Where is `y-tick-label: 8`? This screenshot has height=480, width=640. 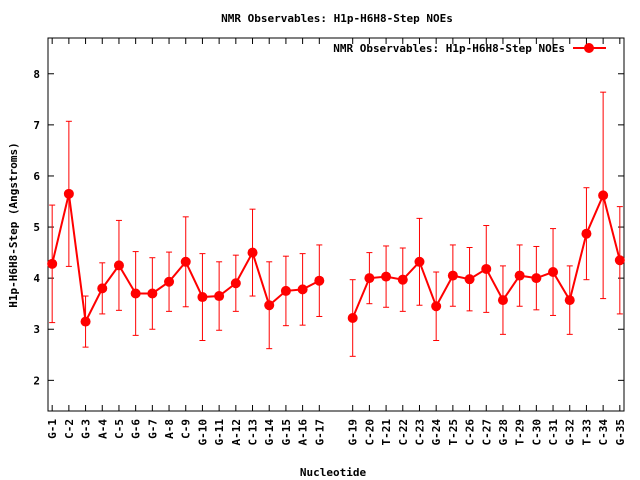
y-tick-label: 8 is located at coordinates (36, 74).